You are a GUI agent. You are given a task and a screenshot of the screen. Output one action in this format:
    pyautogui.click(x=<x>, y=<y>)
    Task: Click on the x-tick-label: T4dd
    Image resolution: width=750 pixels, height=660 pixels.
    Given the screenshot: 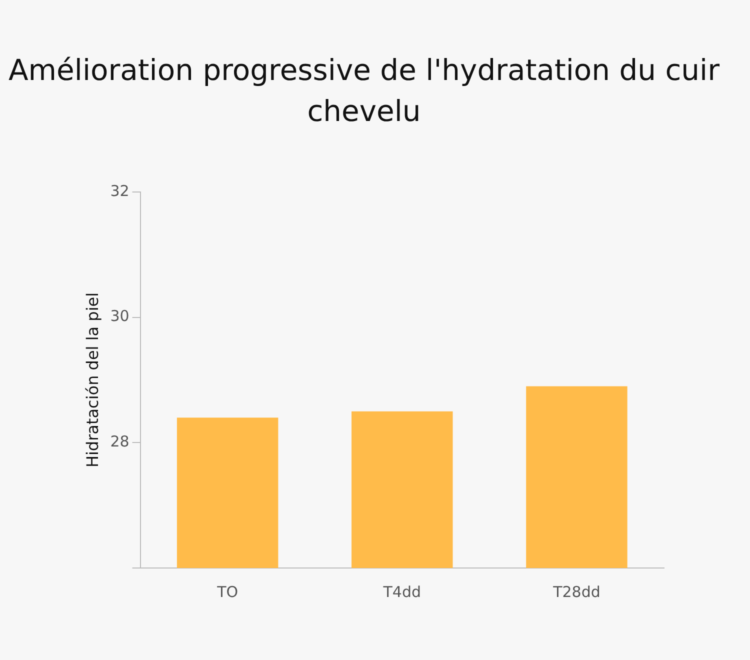 What is the action you would take?
    pyautogui.click(x=402, y=591)
    